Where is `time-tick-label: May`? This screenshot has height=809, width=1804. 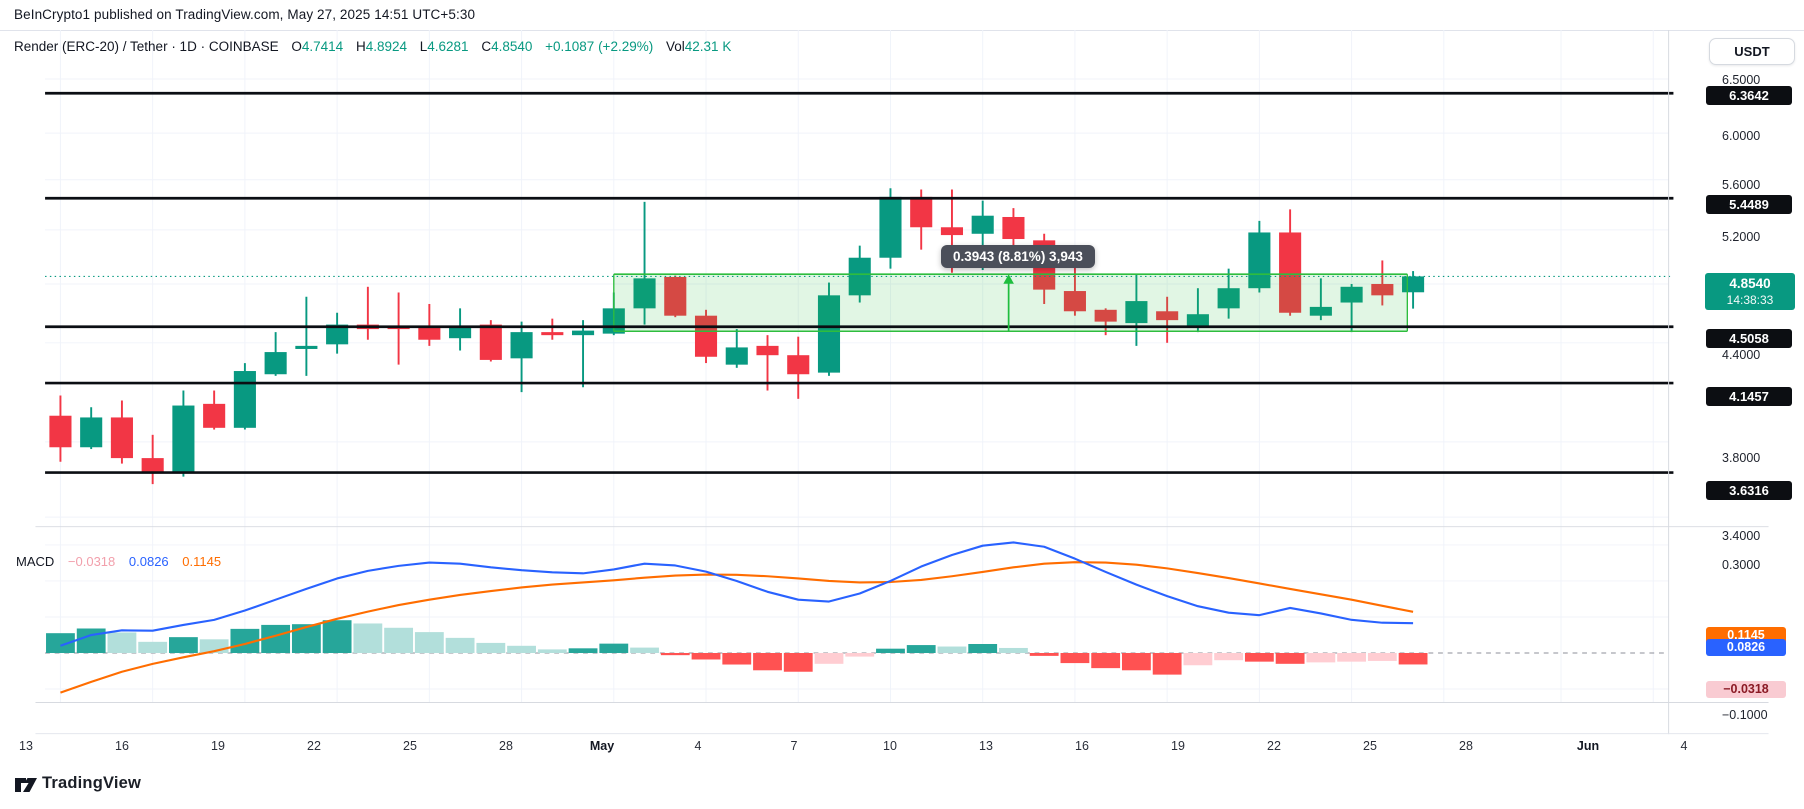
time-tick-label: May is located at coordinates (602, 746).